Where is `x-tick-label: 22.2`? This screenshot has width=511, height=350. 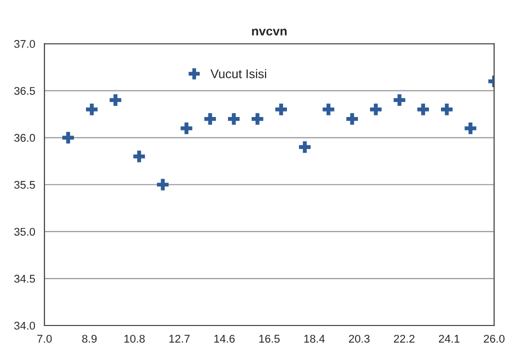
x-tick-label: 22.2 is located at coordinates (404, 338).